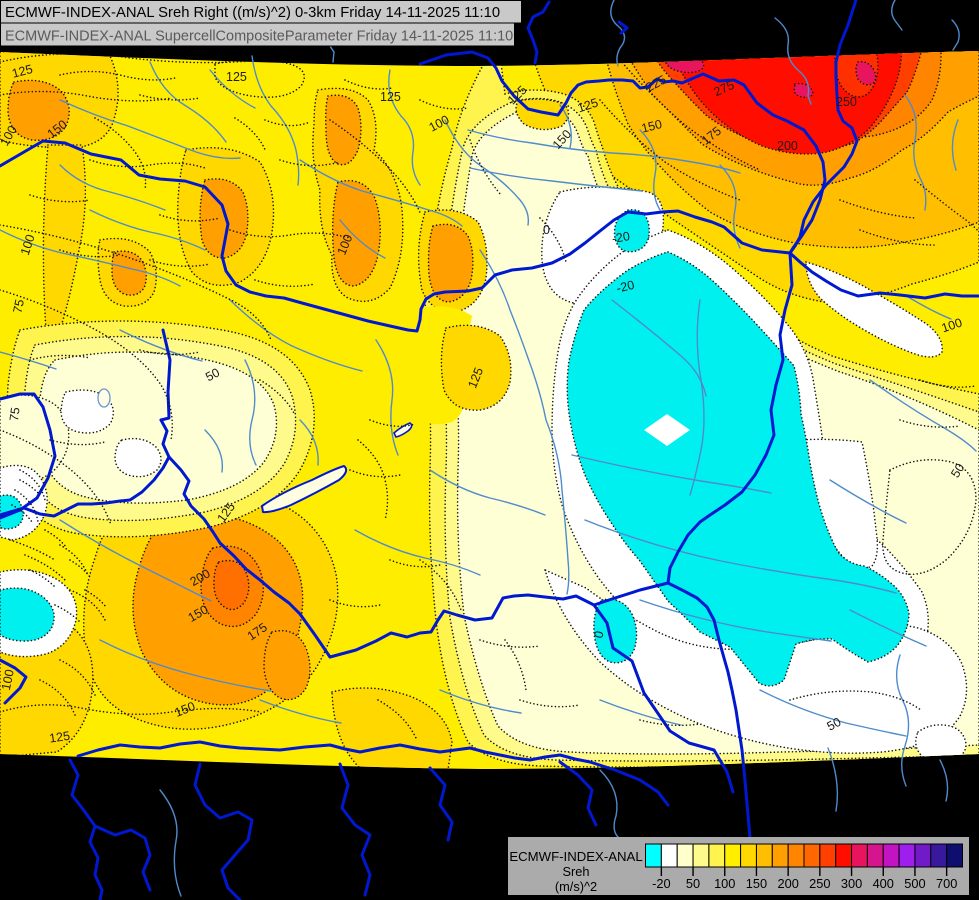 The height and width of the screenshot is (900, 979). I want to click on svg-text: (m/s)^2, so click(576, 886).